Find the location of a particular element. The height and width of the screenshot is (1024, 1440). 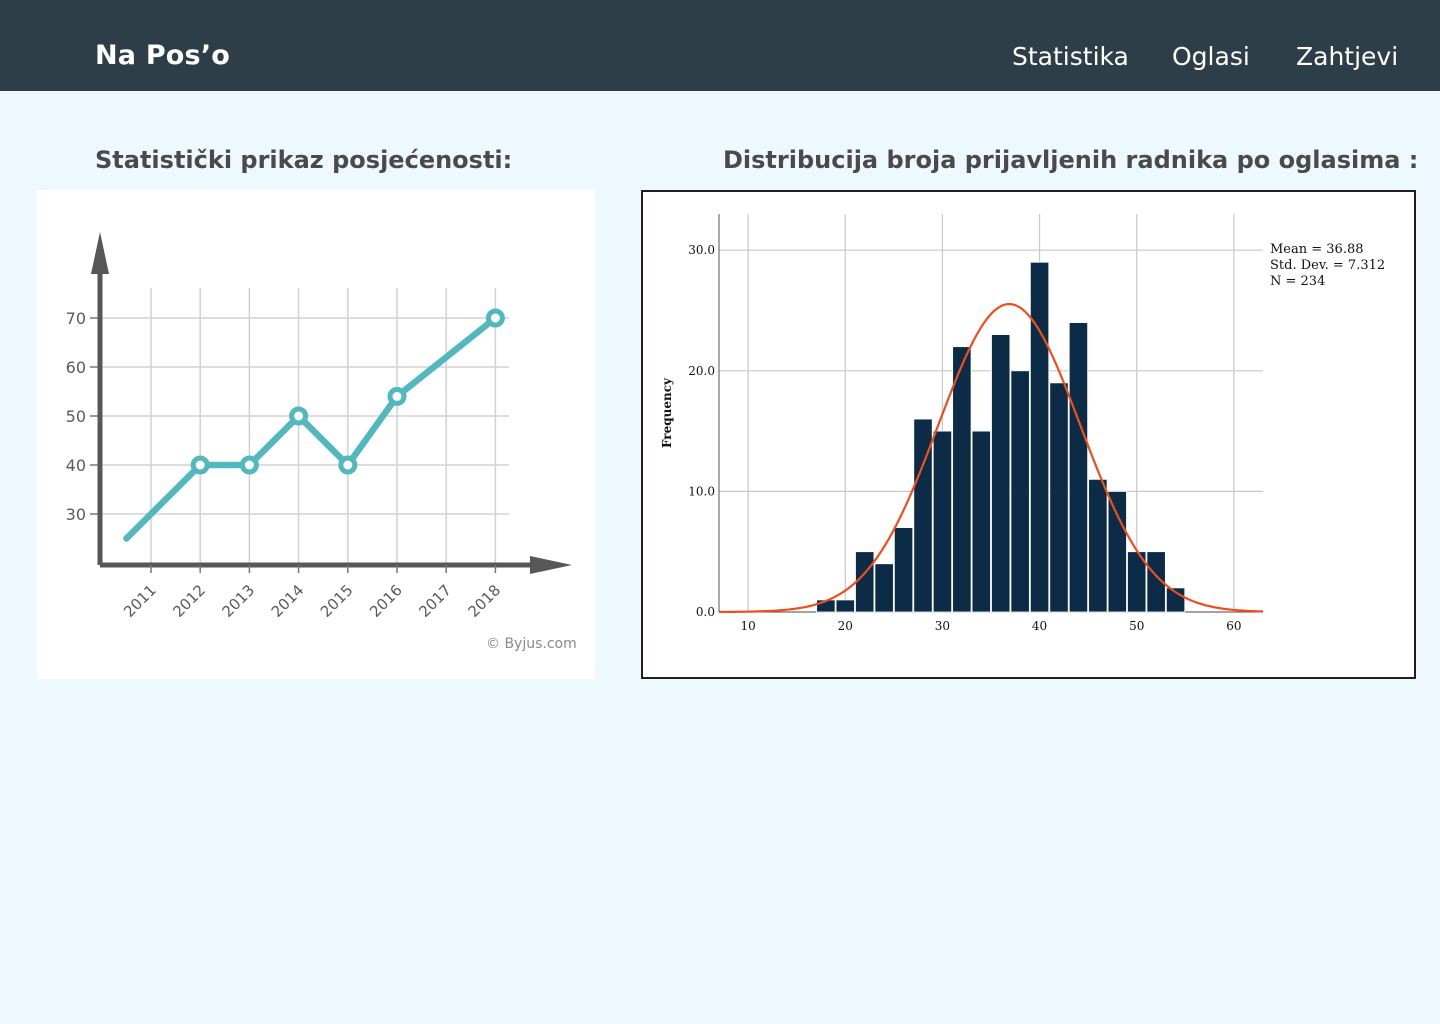

x-tick-label: 2016 is located at coordinates (386, 601).